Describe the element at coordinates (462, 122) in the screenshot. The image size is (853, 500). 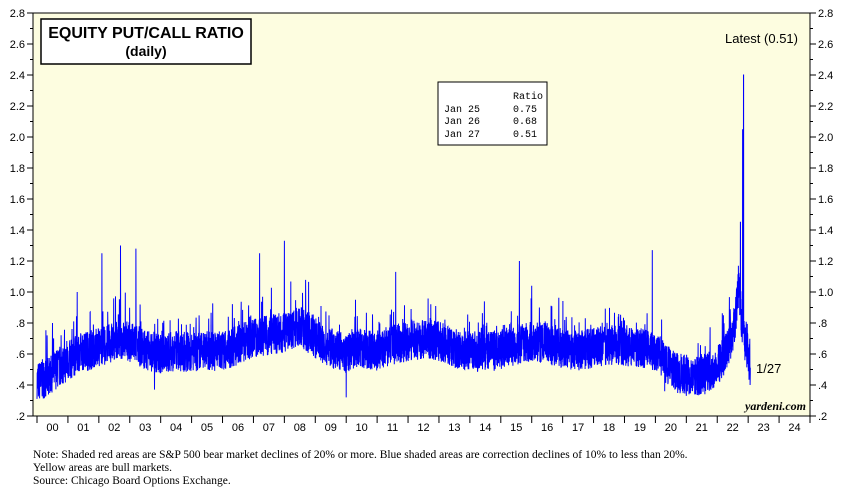
I see `inset-row-date: Jan 26` at that location.